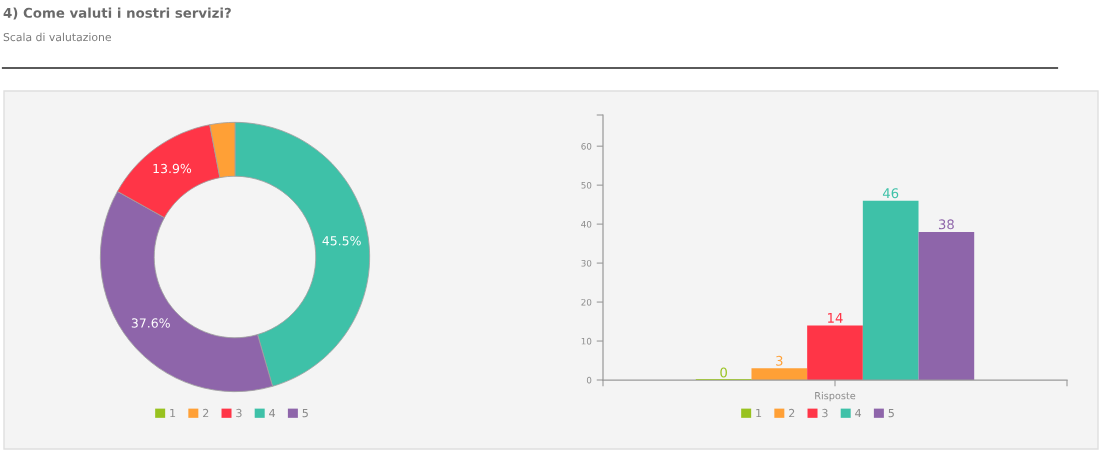 The width and height of the screenshot is (1115, 464). I want to click on y-tick-label: 40, so click(586, 224).